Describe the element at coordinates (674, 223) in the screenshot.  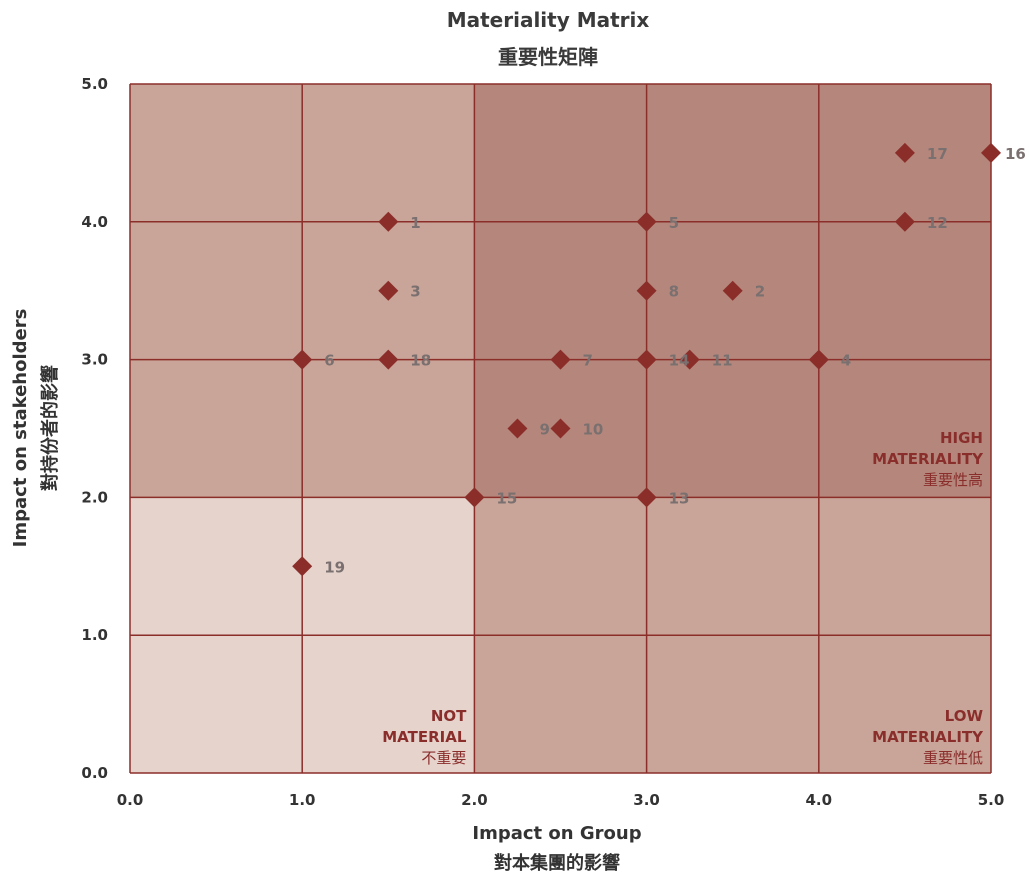
I see `data-point-label-5: 5` at that location.